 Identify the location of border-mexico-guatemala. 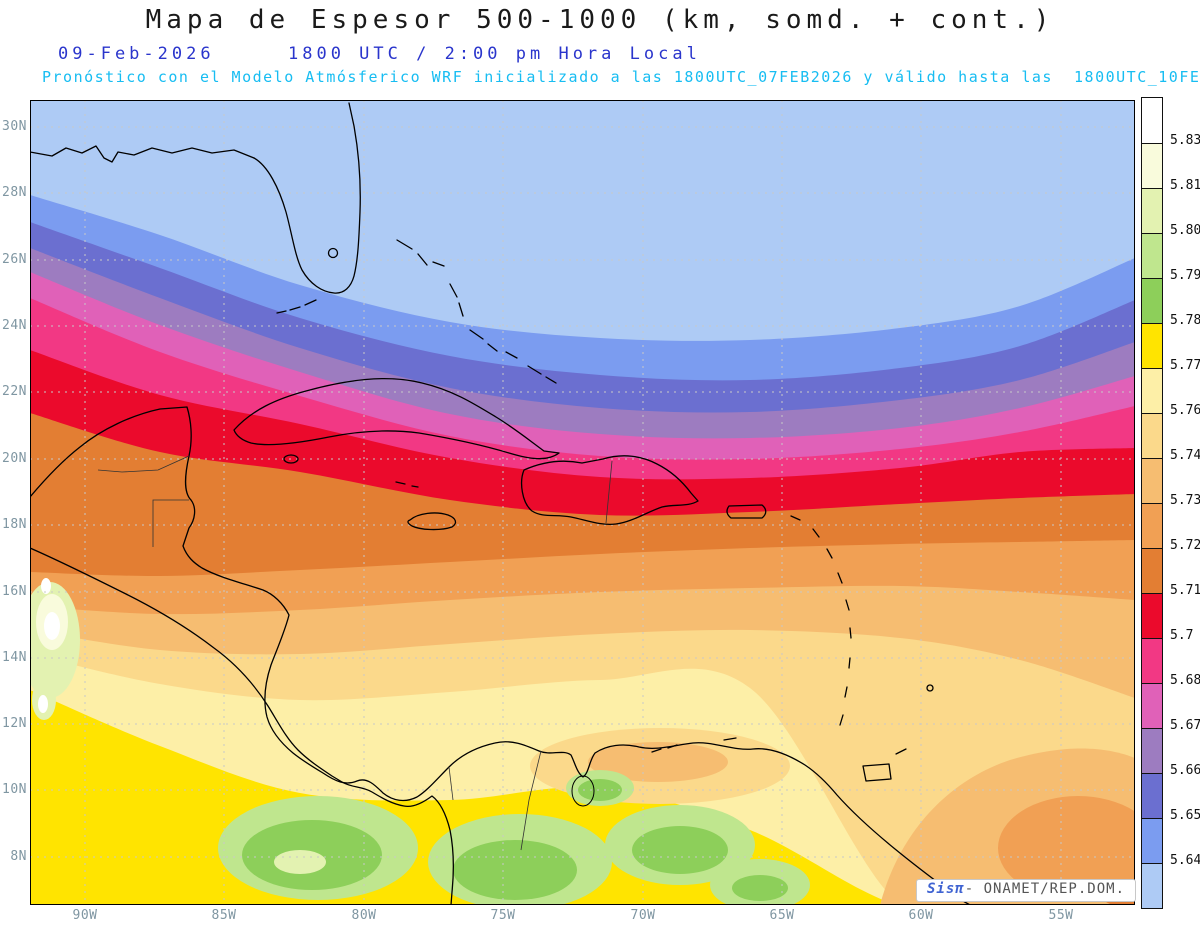
(143, 464).